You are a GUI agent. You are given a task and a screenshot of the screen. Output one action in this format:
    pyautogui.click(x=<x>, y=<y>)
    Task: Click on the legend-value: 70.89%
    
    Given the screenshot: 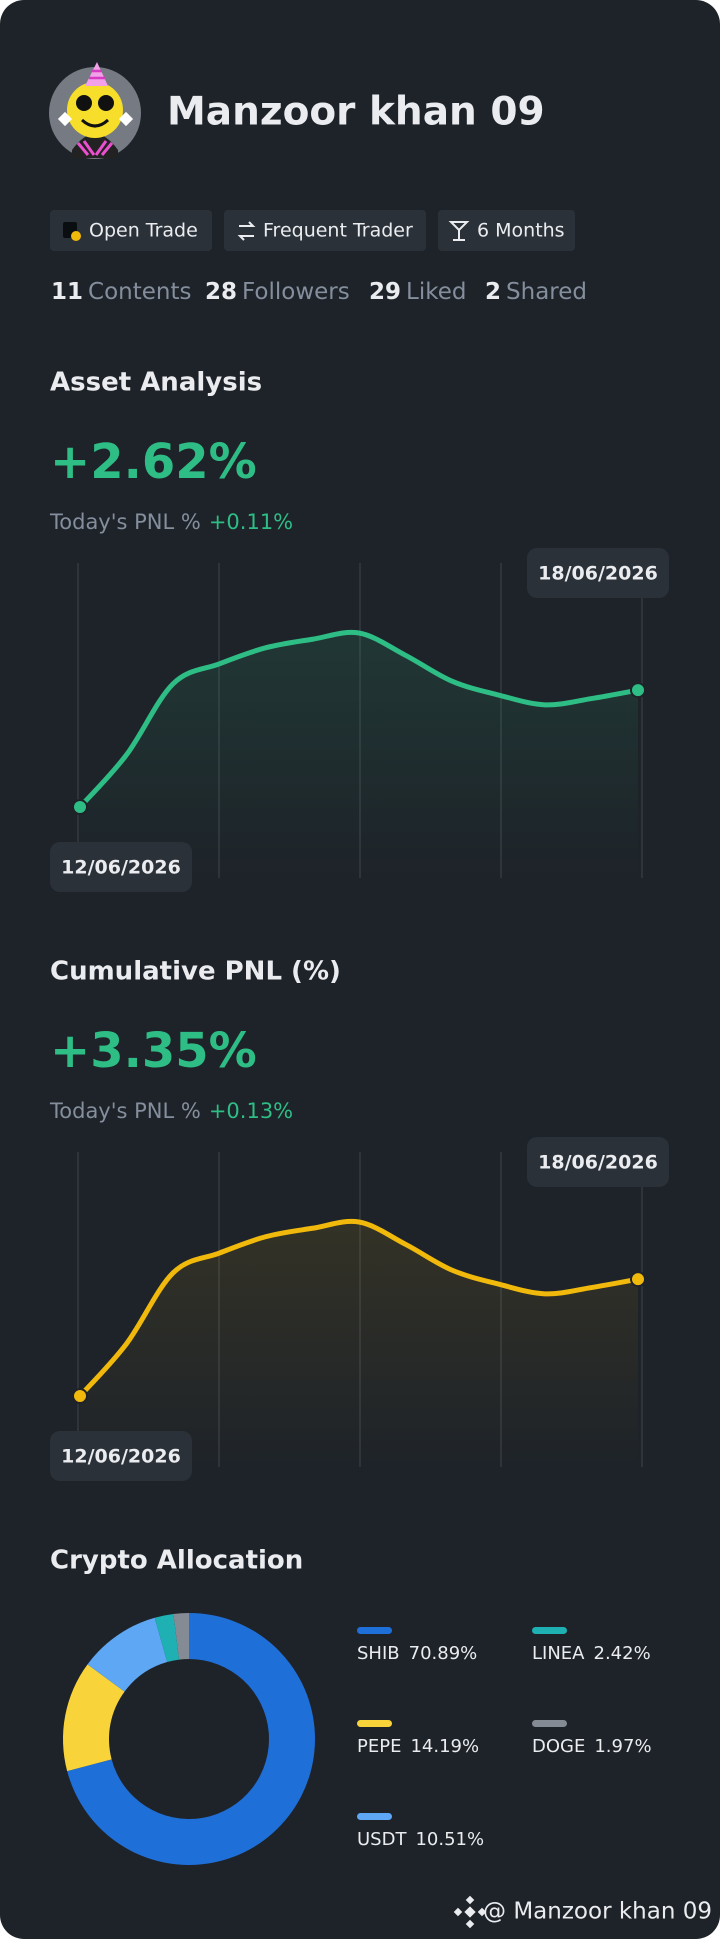 What is the action you would take?
    pyautogui.click(x=443, y=1653)
    